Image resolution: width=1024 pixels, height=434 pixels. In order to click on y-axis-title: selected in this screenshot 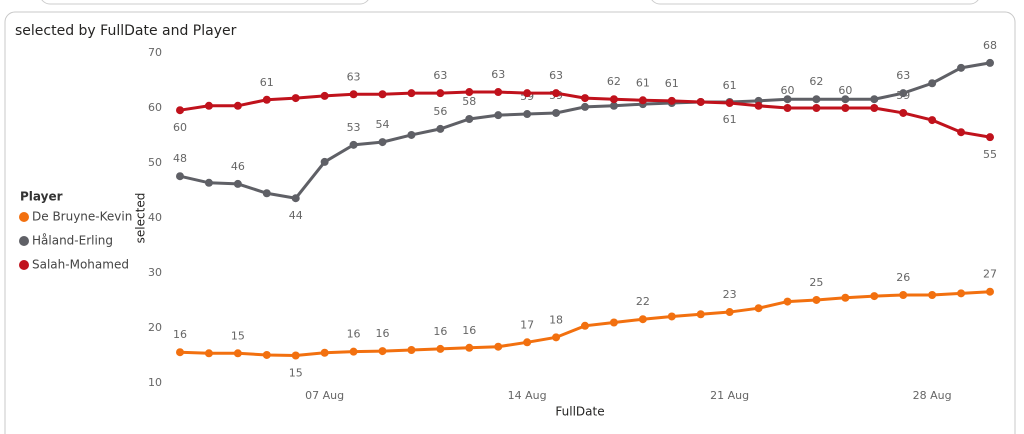, I will do `click(141, 218)`.